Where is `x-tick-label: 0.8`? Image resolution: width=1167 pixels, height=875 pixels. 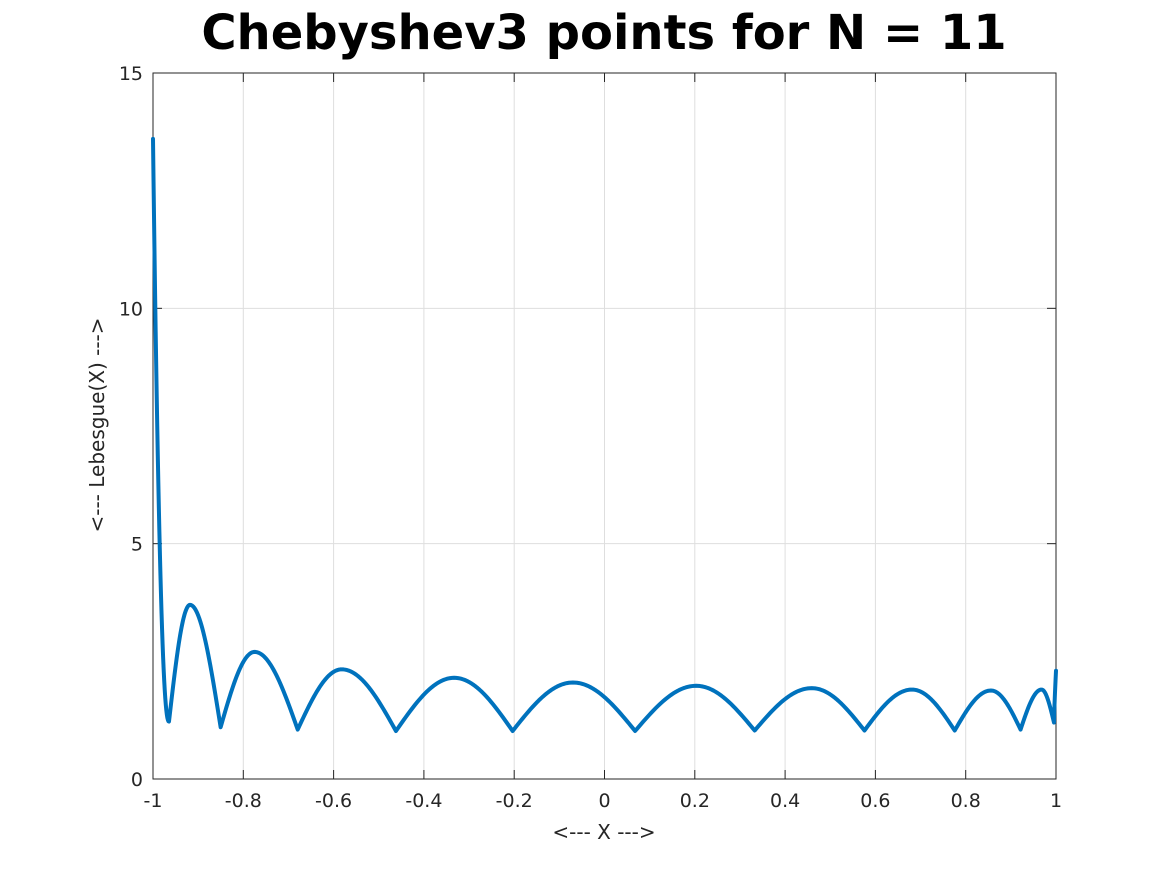
x-tick-label: 0.8 is located at coordinates (966, 801).